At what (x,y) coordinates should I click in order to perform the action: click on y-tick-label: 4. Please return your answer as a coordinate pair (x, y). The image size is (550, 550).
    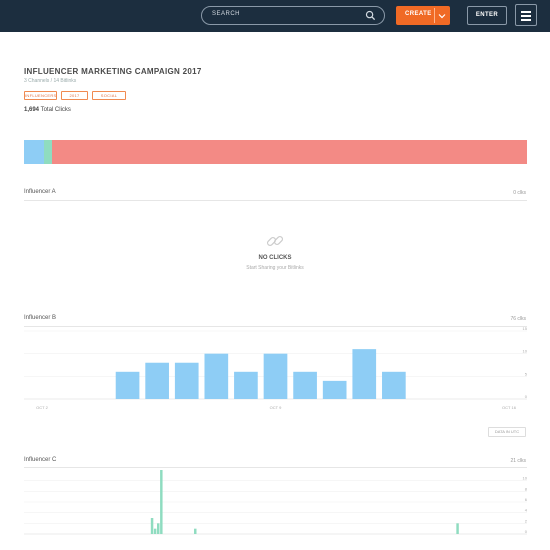
    Looking at the image, I should click on (526, 510).